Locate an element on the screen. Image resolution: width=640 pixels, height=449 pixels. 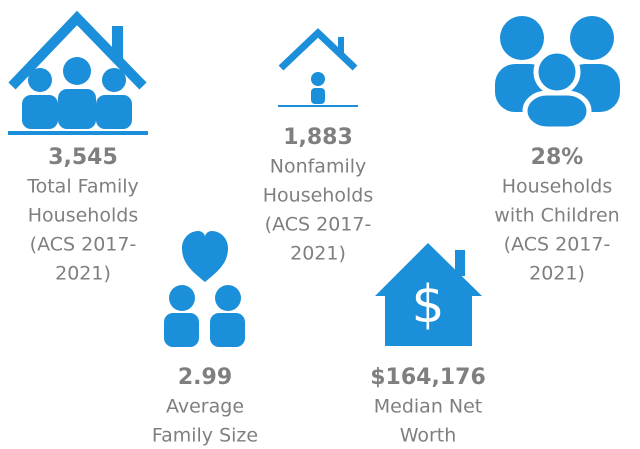
nonfamily-house-icon is located at coordinates (318, 67).